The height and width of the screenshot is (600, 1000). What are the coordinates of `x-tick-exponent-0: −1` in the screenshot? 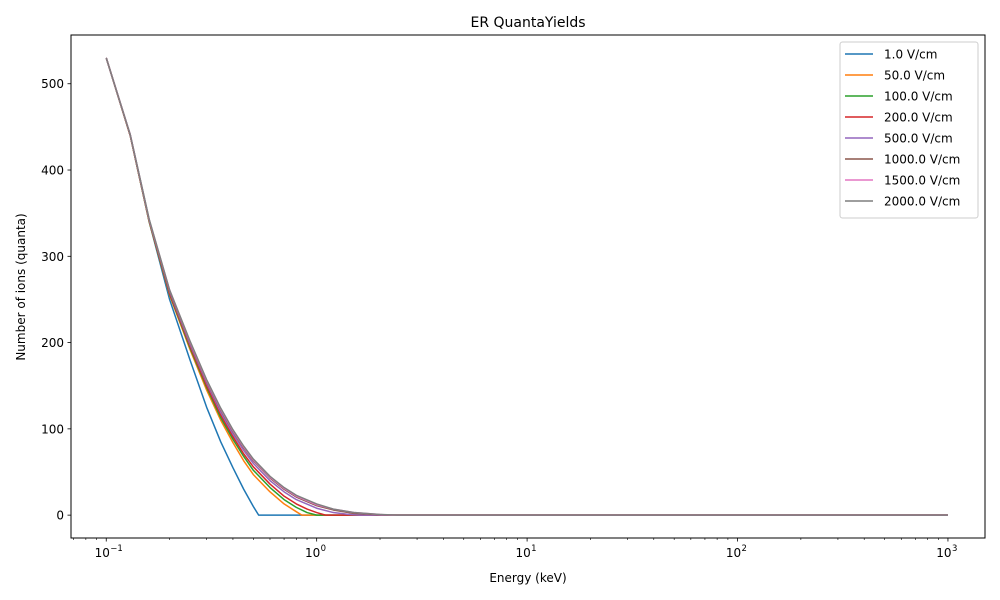 It's located at (116, 549).